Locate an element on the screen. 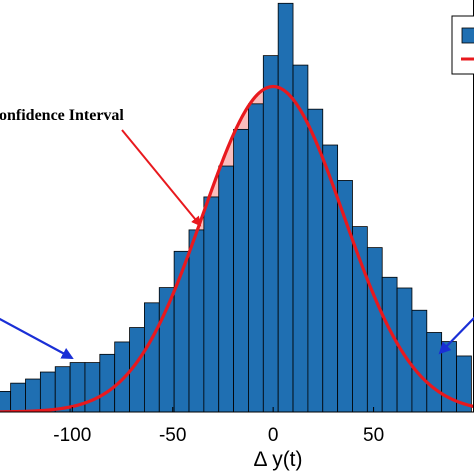 The width and height of the screenshot is (474, 474). legend-box is located at coordinates (462, 45).